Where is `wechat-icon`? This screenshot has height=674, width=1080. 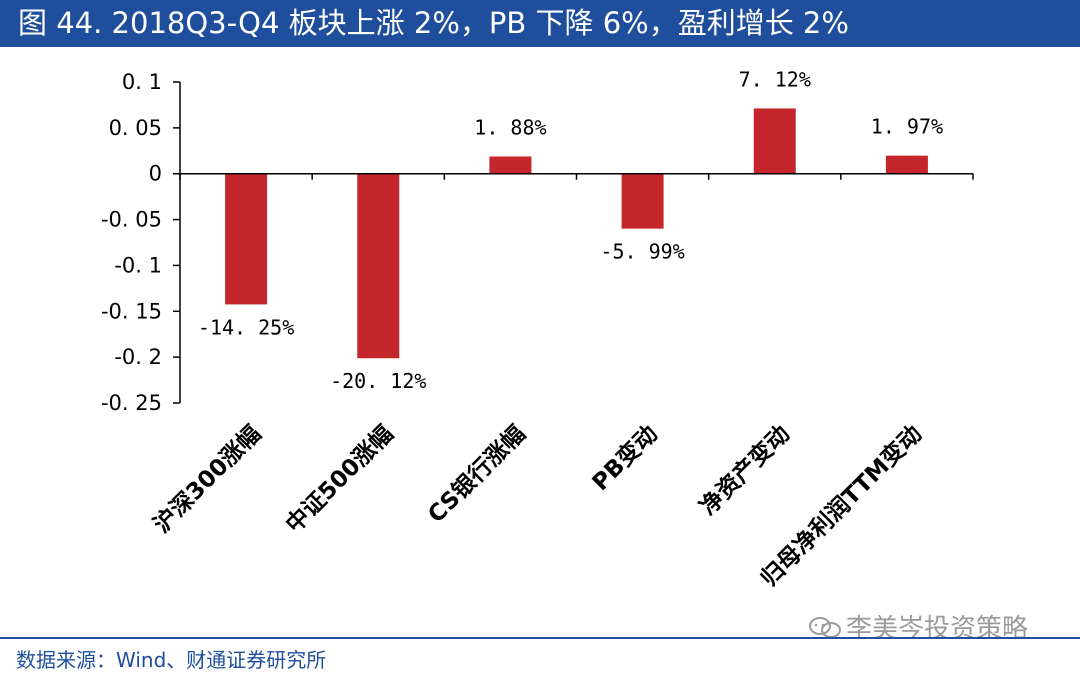
wechat-icon is located at coordinates (825, 628).